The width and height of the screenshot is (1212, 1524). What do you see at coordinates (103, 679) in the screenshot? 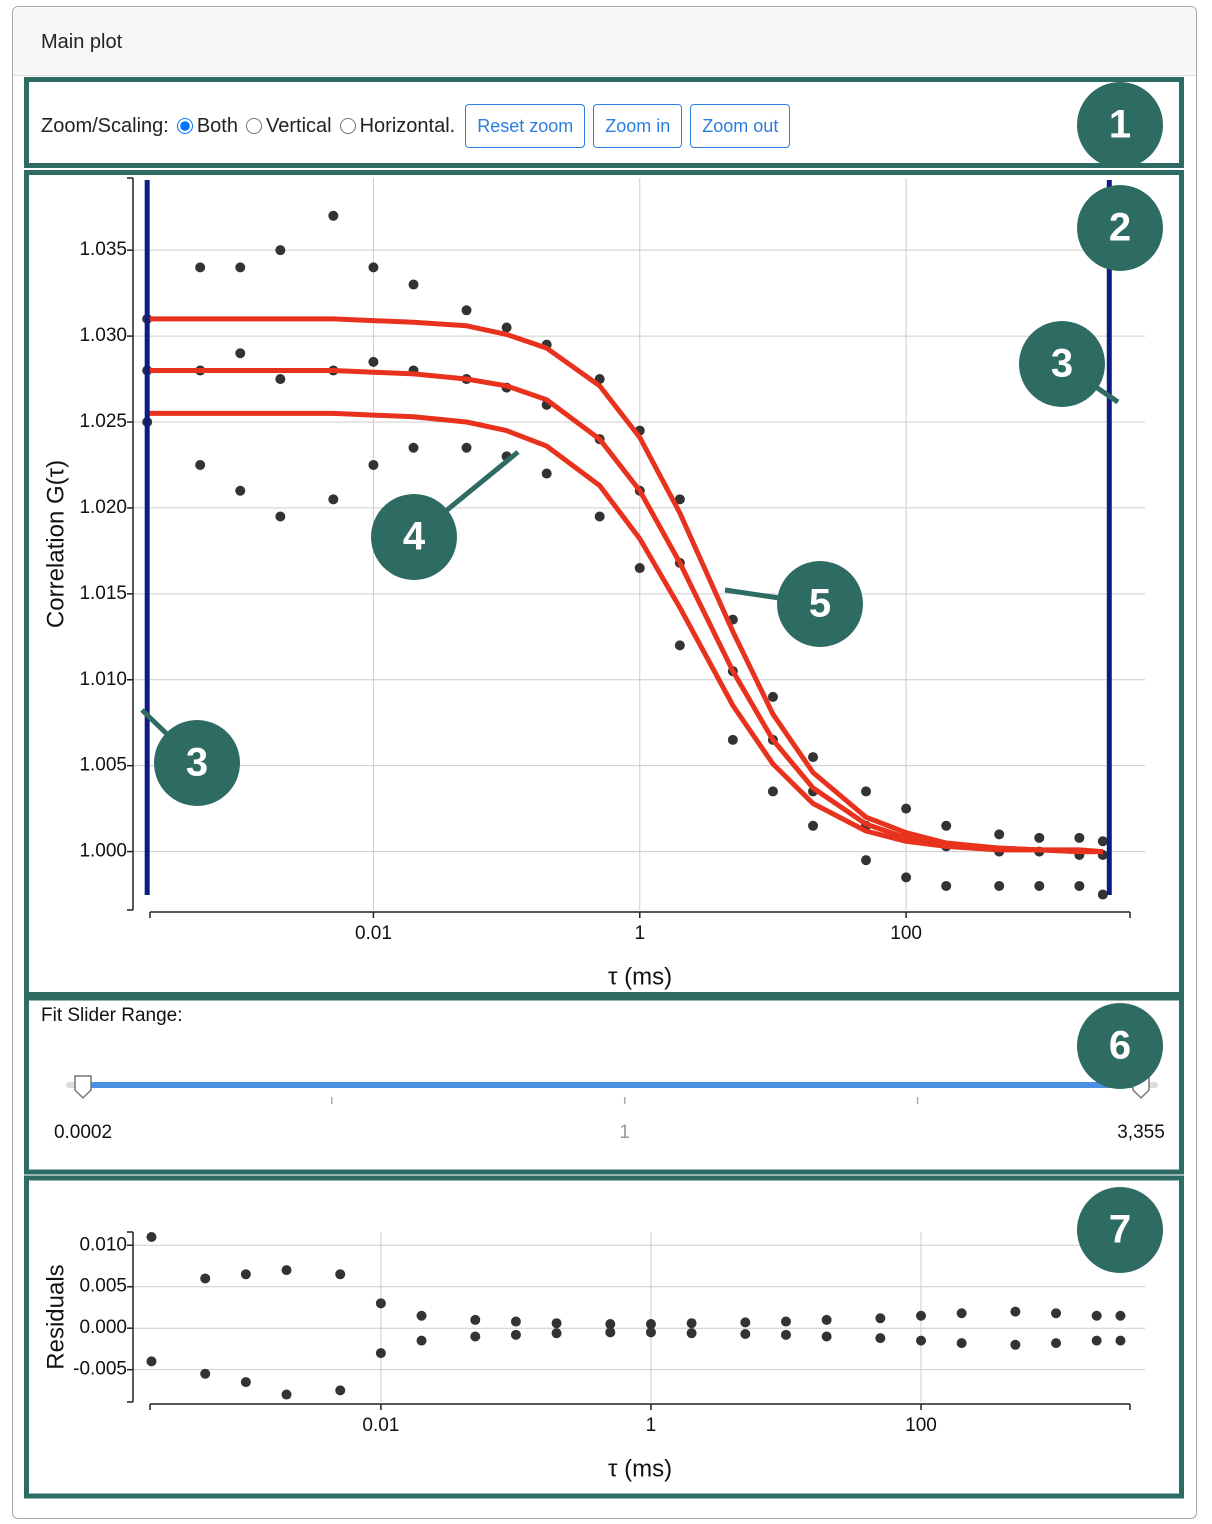
I see `y-tick-label: 1.010` at bounding box center [103, 679].